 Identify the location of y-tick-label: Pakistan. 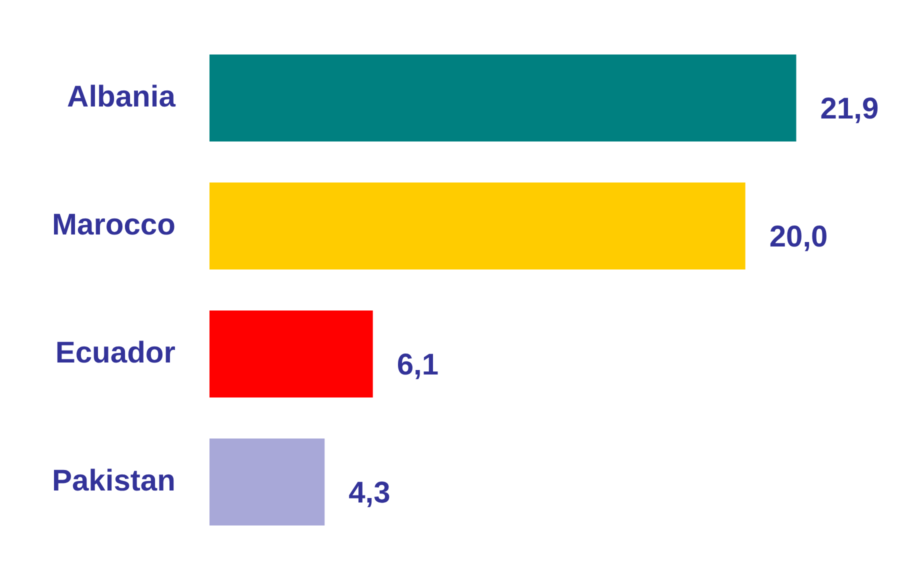
(114, 481).